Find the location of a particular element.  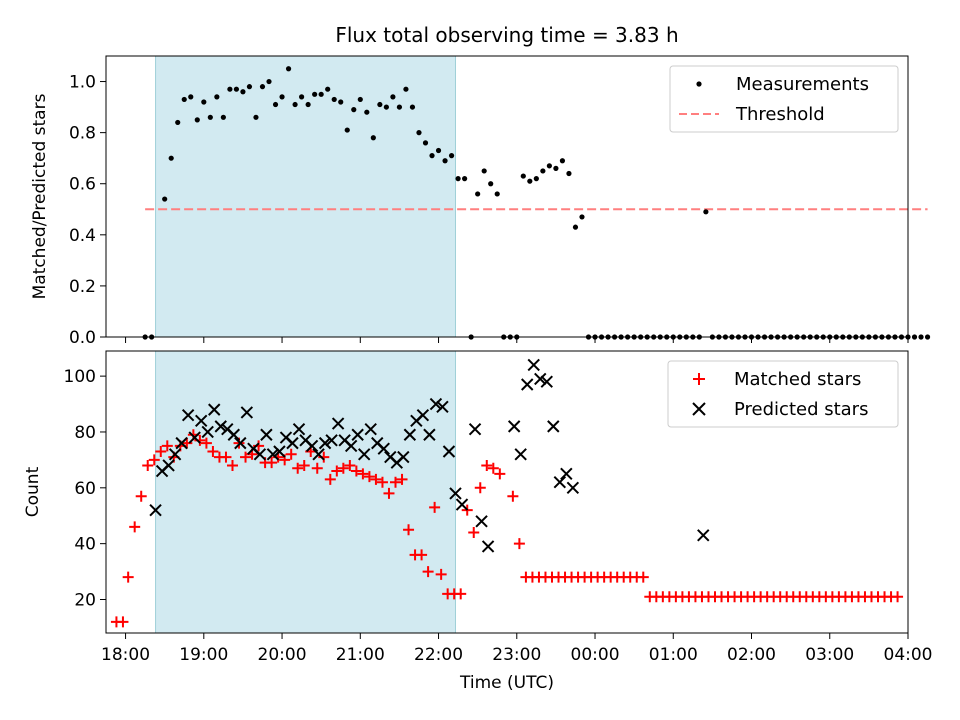

top-y-tick-label: 0.4 is located at coordinates (82, 236).